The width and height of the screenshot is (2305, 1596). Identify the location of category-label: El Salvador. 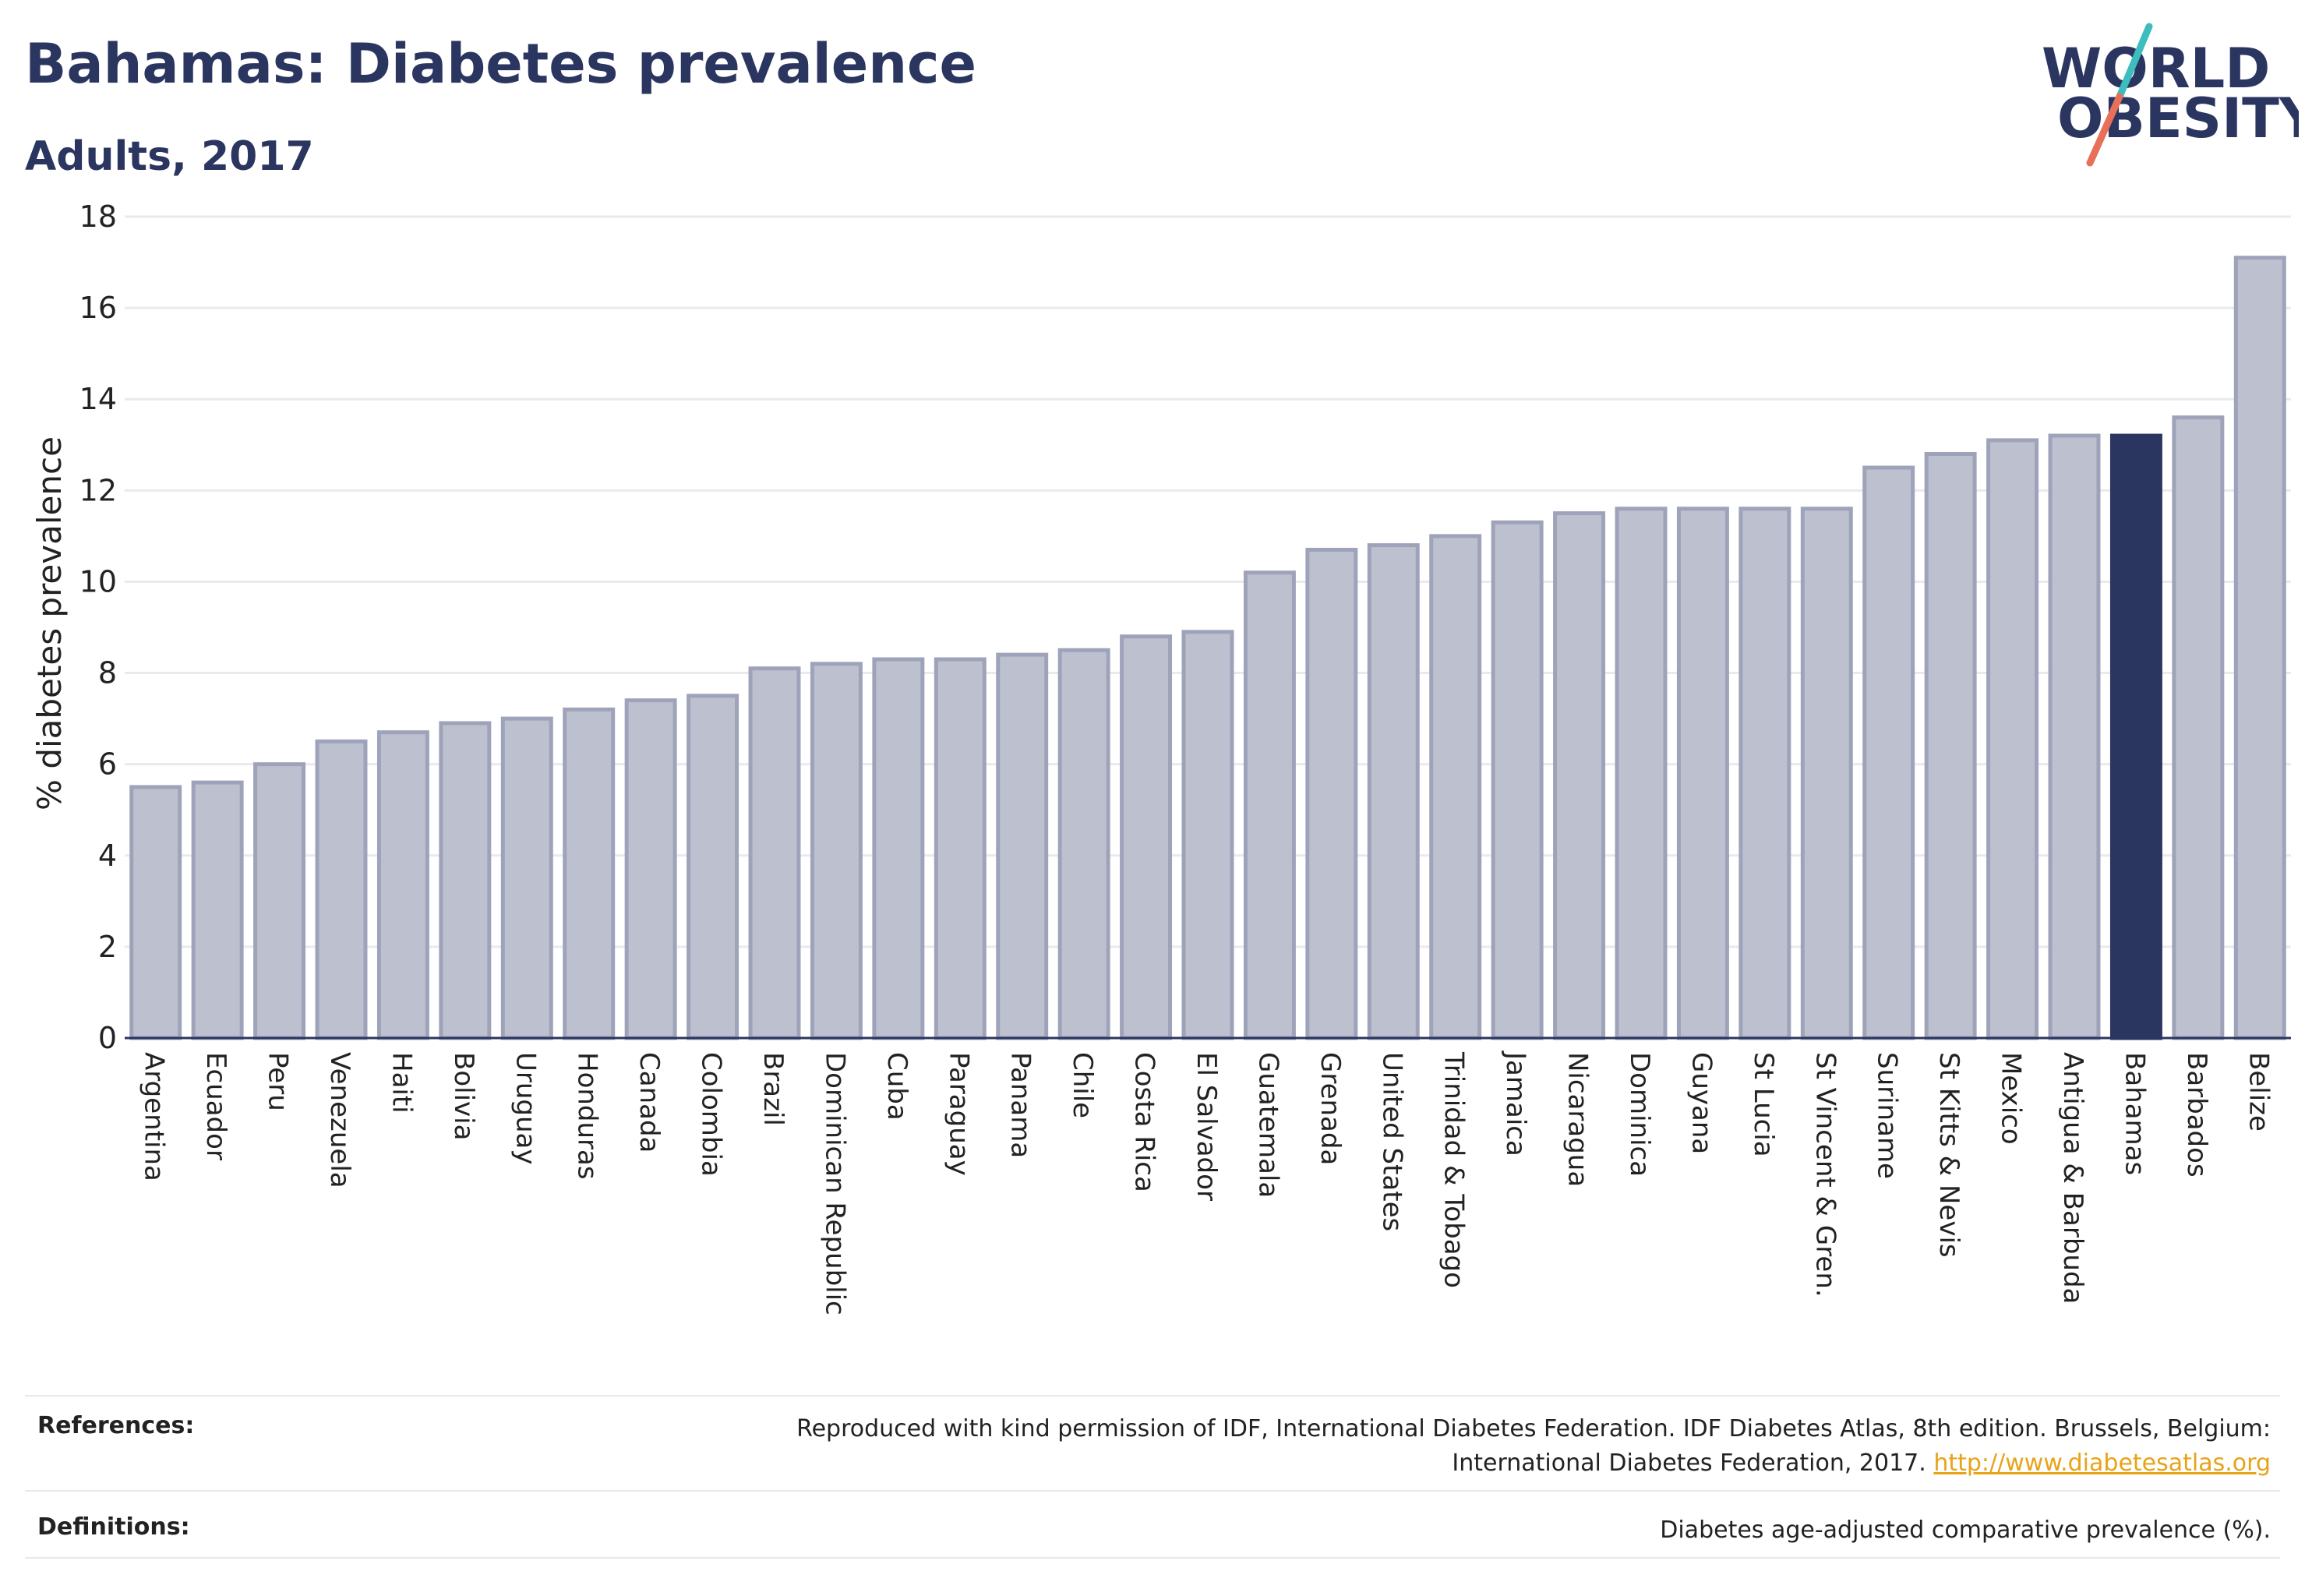
(1206, 1126).